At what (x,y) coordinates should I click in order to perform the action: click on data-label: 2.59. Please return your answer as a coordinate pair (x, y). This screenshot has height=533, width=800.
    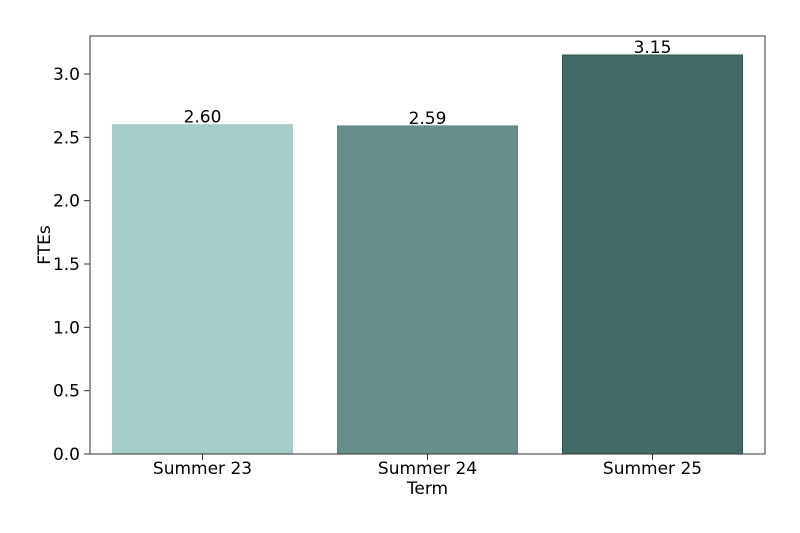
    Looking at the image, I should click on (428, 119).